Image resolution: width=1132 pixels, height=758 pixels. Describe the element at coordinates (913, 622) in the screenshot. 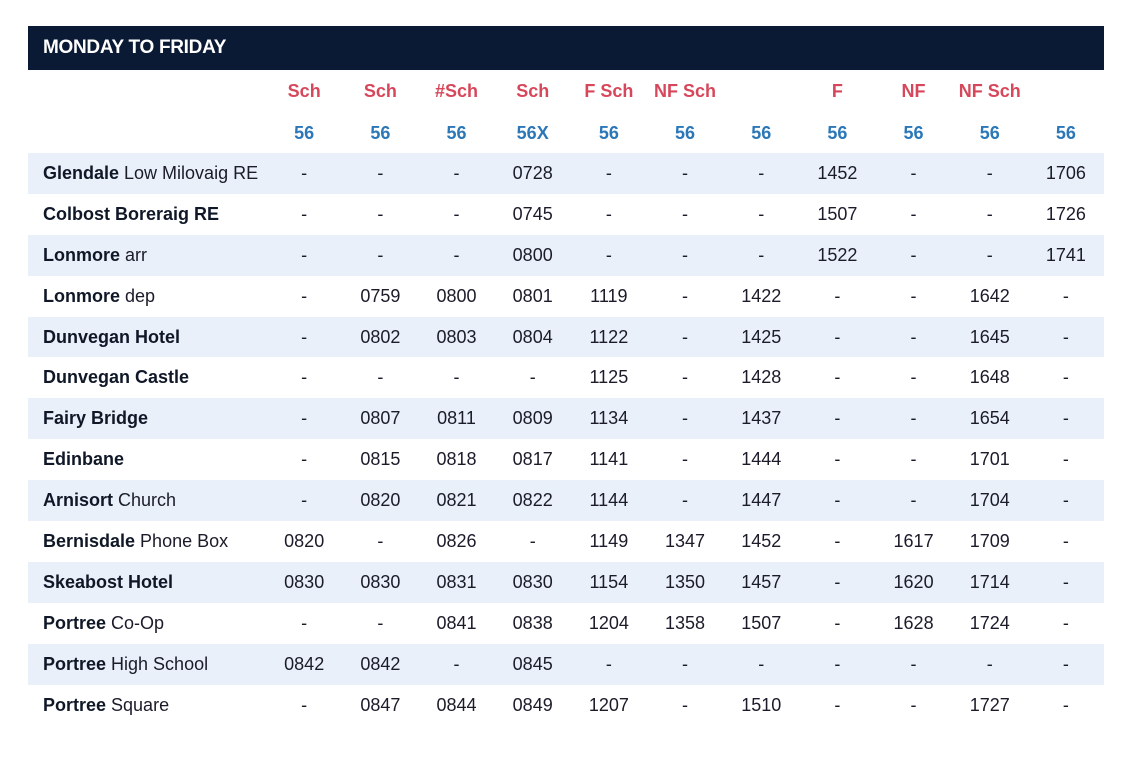

I see `departure-time: 1628` at that location.